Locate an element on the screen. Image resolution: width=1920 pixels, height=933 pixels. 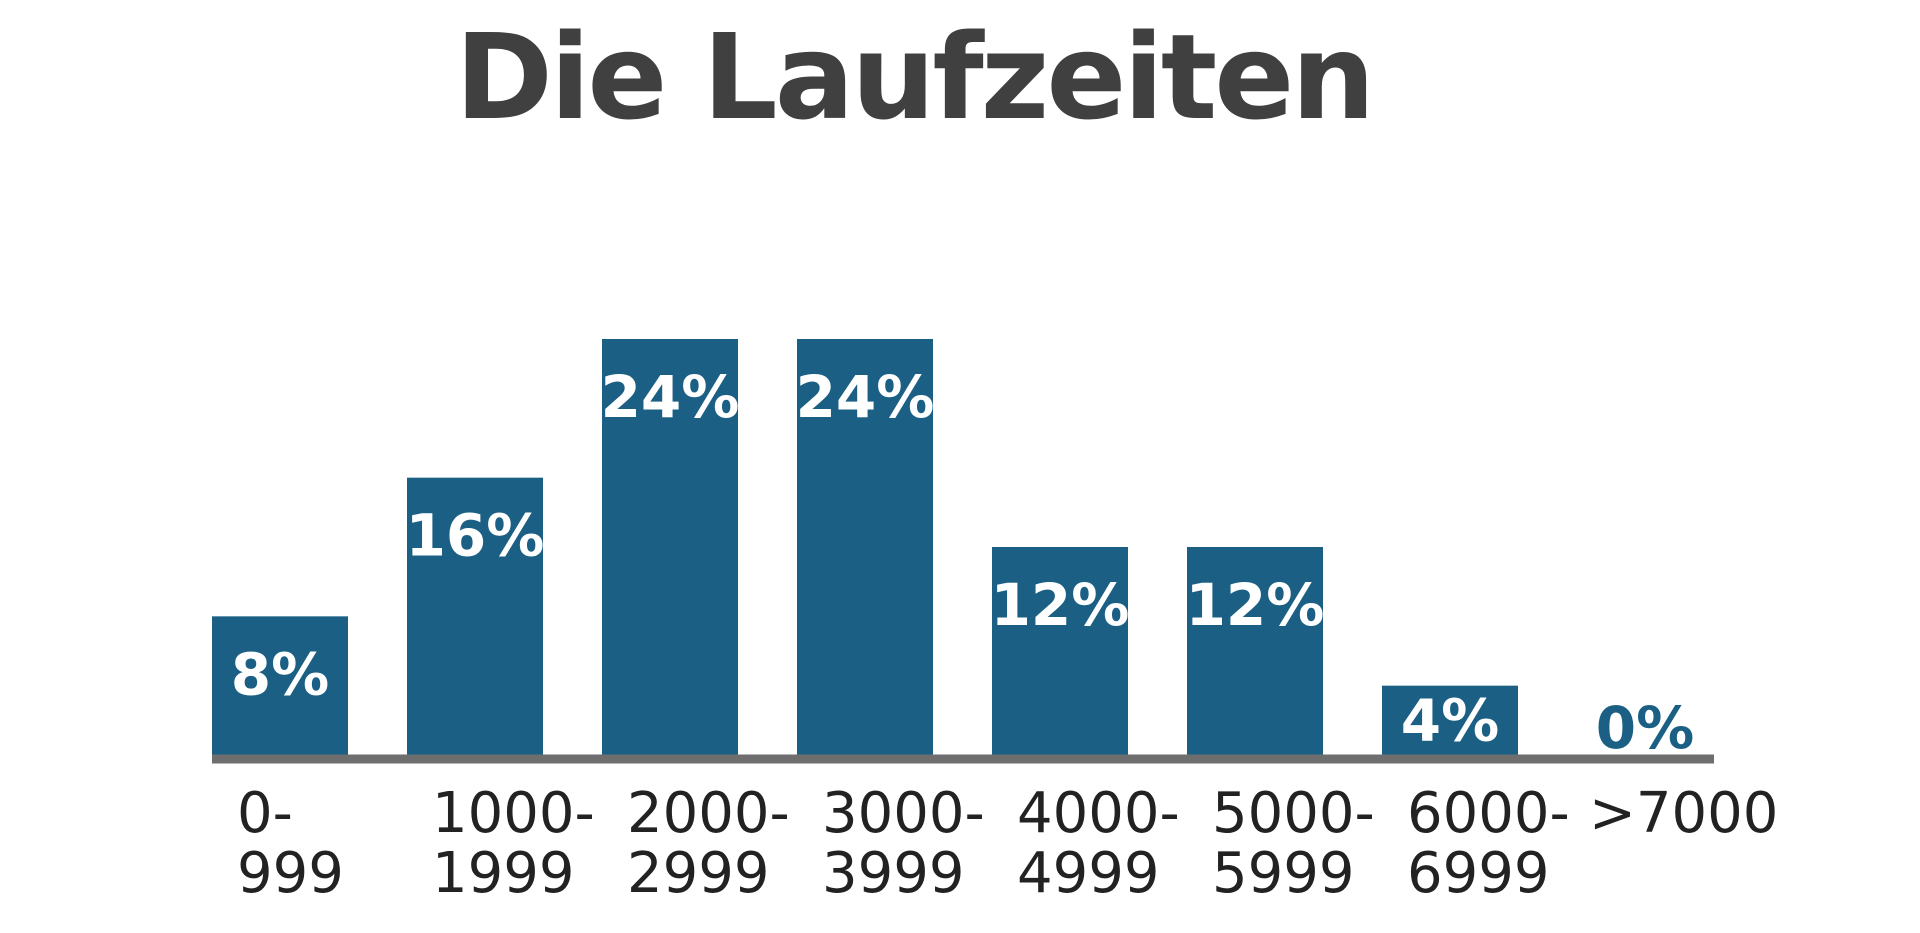
category-label-5-line-1: 5999 is located at coordinates (1283, 873).